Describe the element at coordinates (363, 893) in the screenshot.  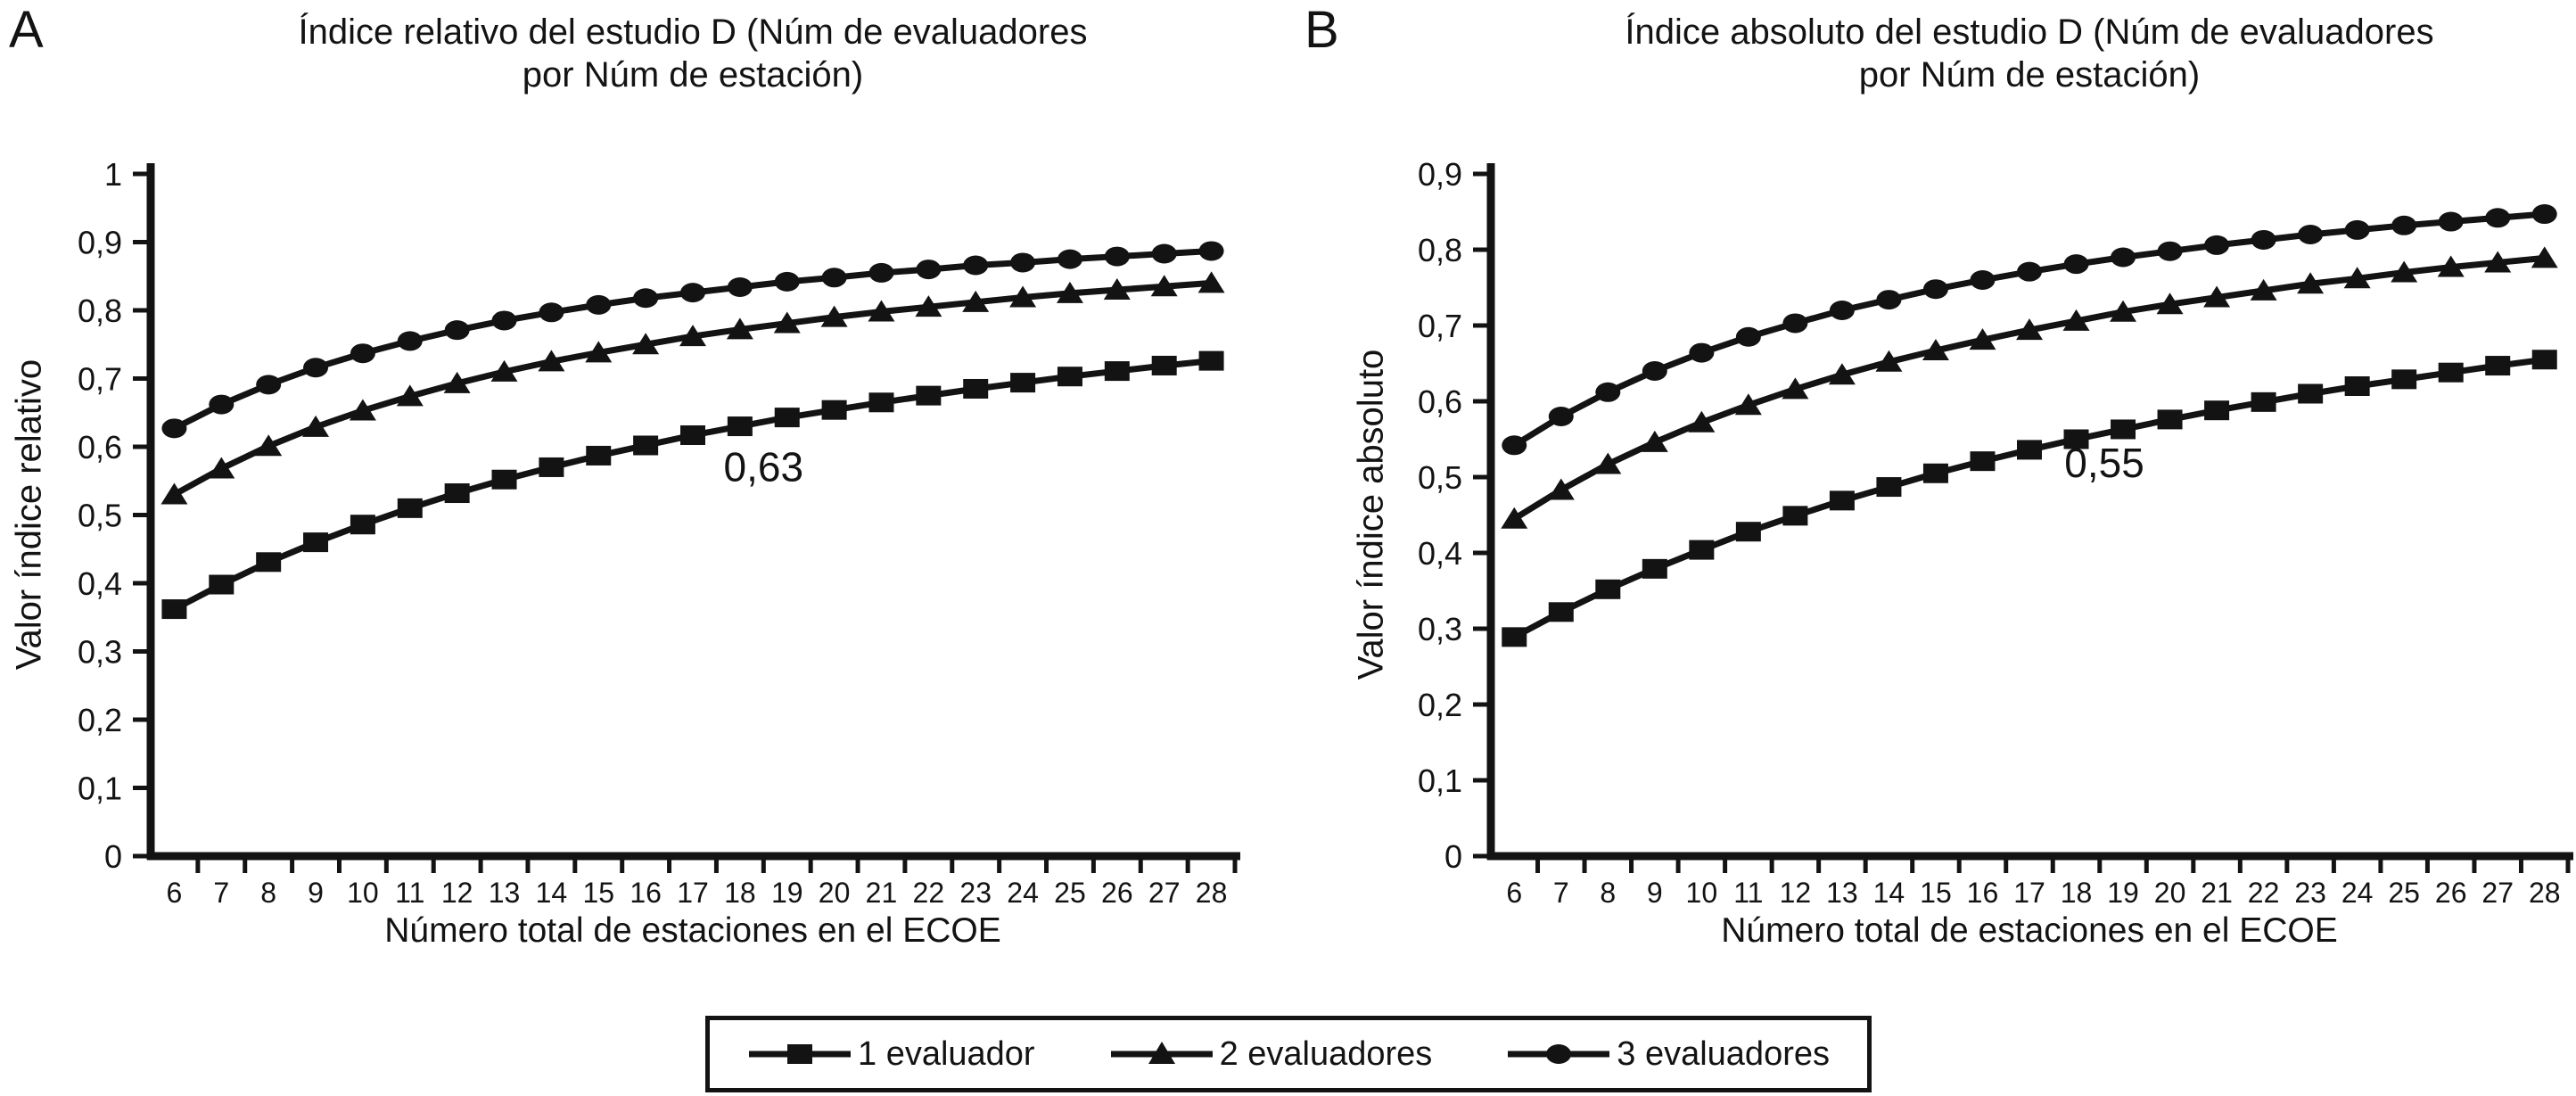
I see `svg-text: 10` at that location.